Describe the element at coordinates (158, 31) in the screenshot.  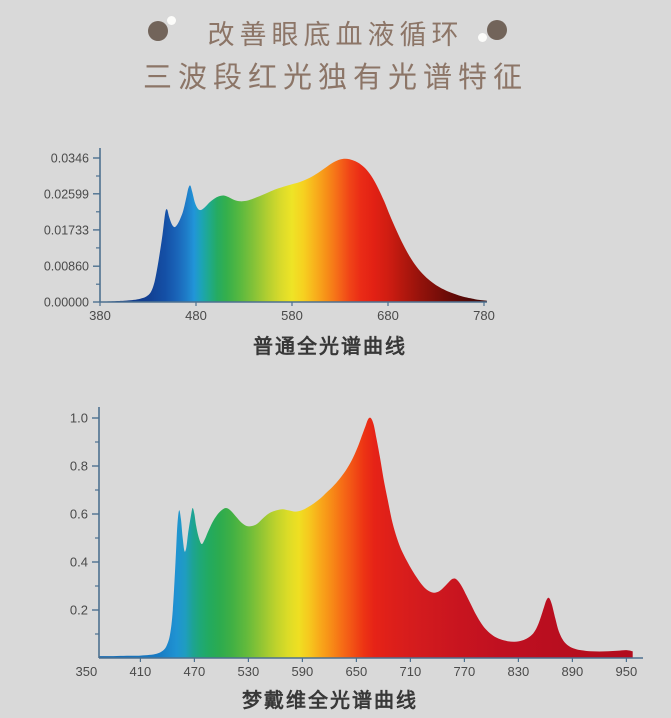
I see `left-ornament-dot-icon` at that location.